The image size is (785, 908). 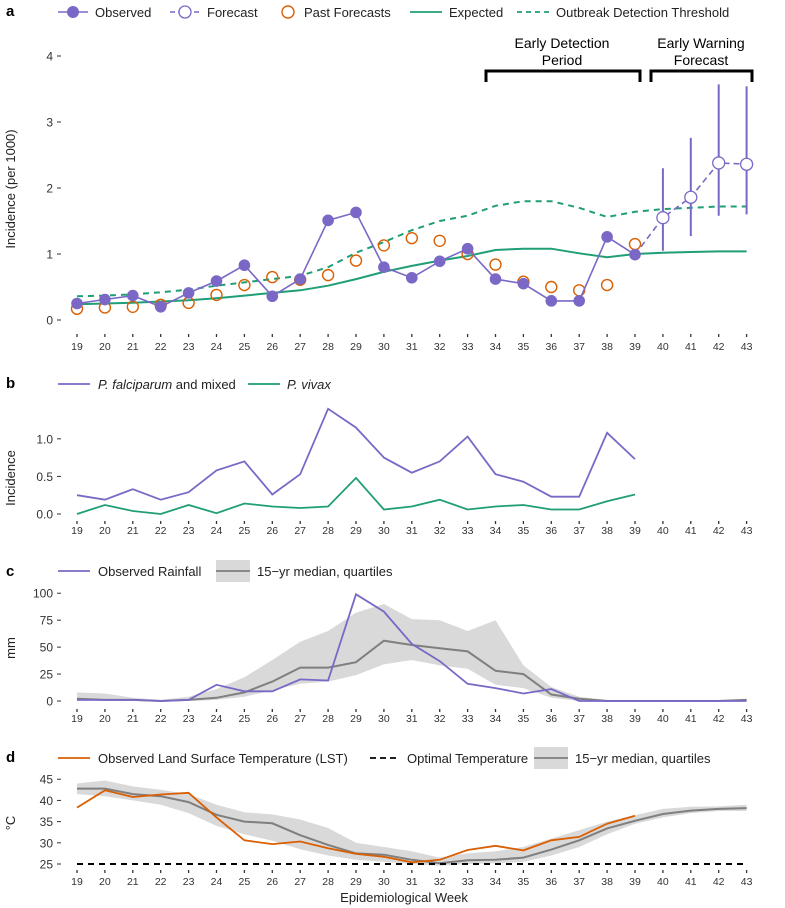 I want to click on d-xtick-label-36: 36, so click(x=551, y=882).